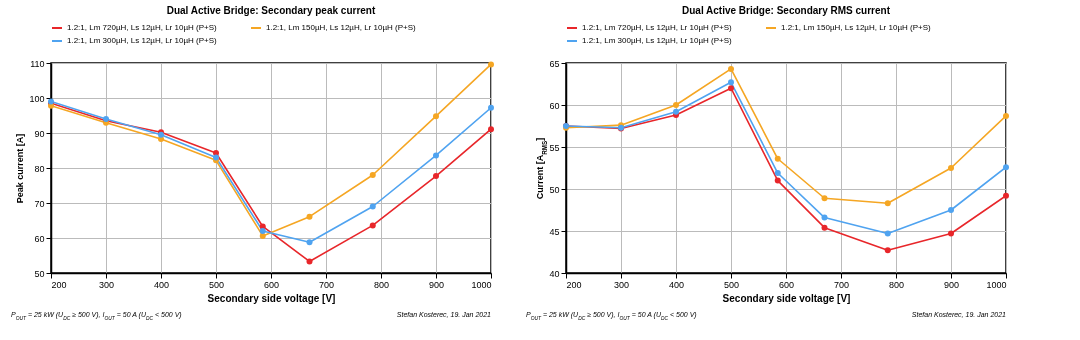 This screenshot has width=1080, height=340. Describe the element at coordinates (554, 63) in the screenshot. I see `y-tick-label: 65` at that location.